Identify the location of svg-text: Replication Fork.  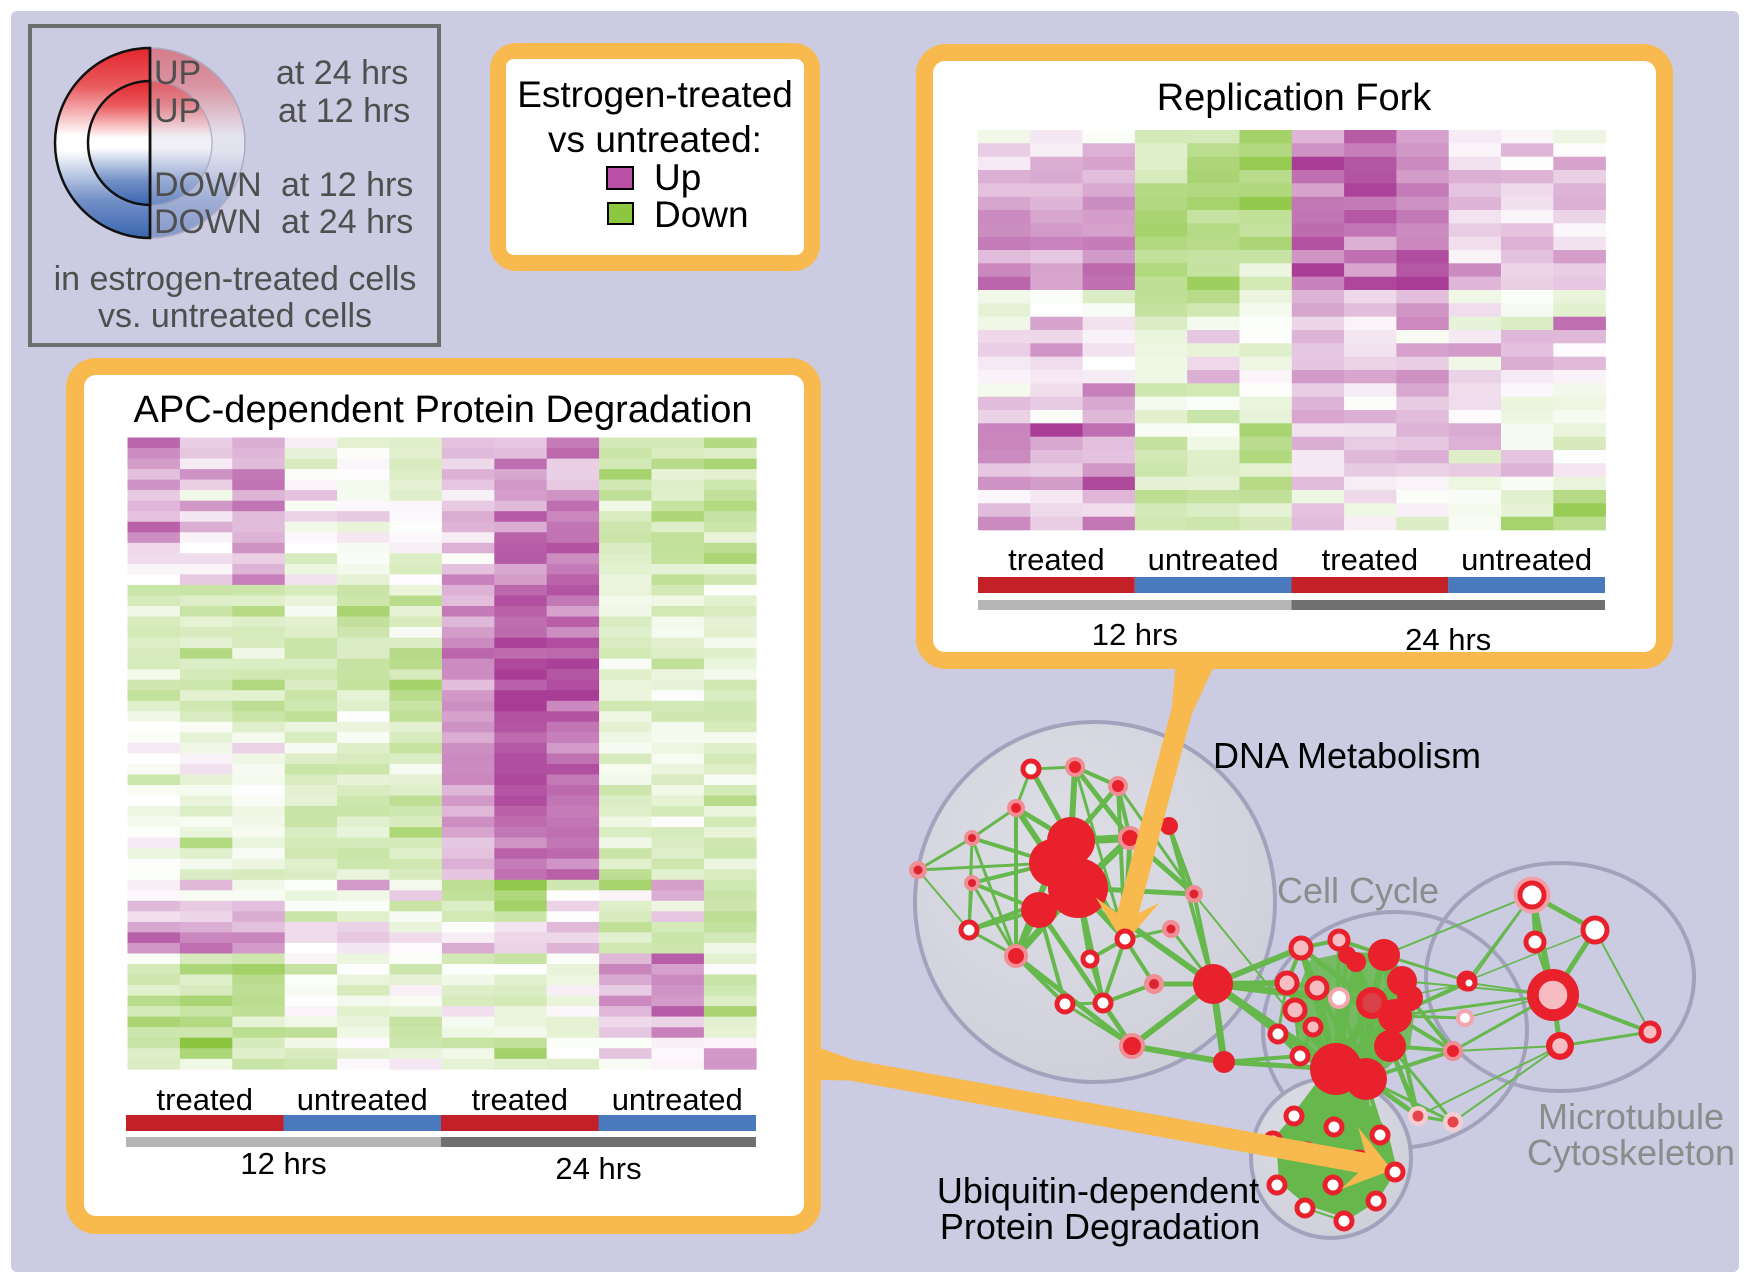
(1295, 98).